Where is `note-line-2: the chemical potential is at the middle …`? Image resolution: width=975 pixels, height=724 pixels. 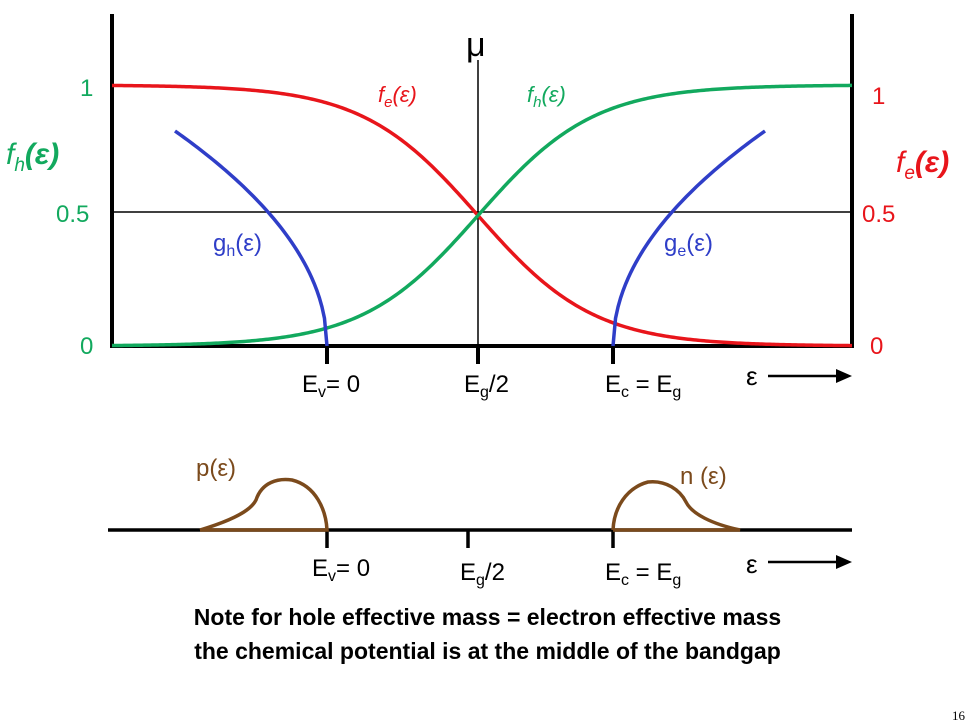 note-line-2: the chemical potential is at the middle … is located at coordinates (487, 651).